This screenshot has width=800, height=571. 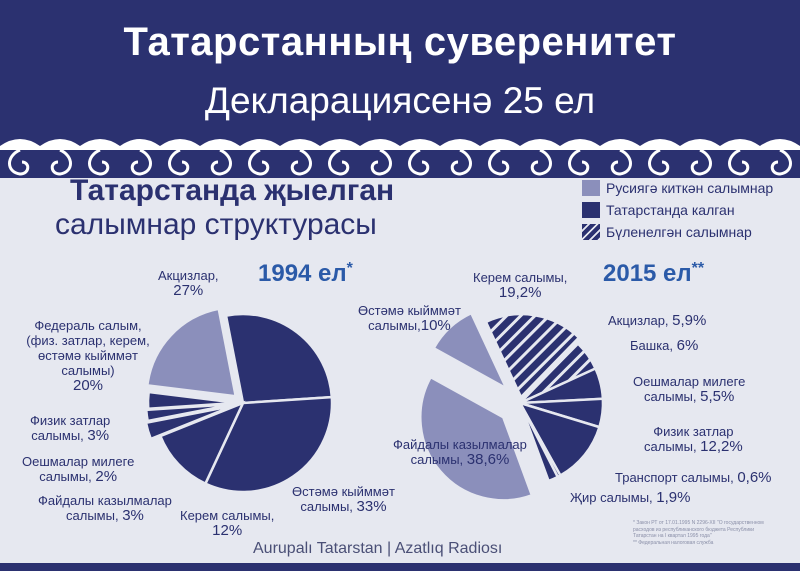 I want to click on pie-2015-label-vat: Өстәмә кыйммәт салымы,10%, so click(x=409, y=318).